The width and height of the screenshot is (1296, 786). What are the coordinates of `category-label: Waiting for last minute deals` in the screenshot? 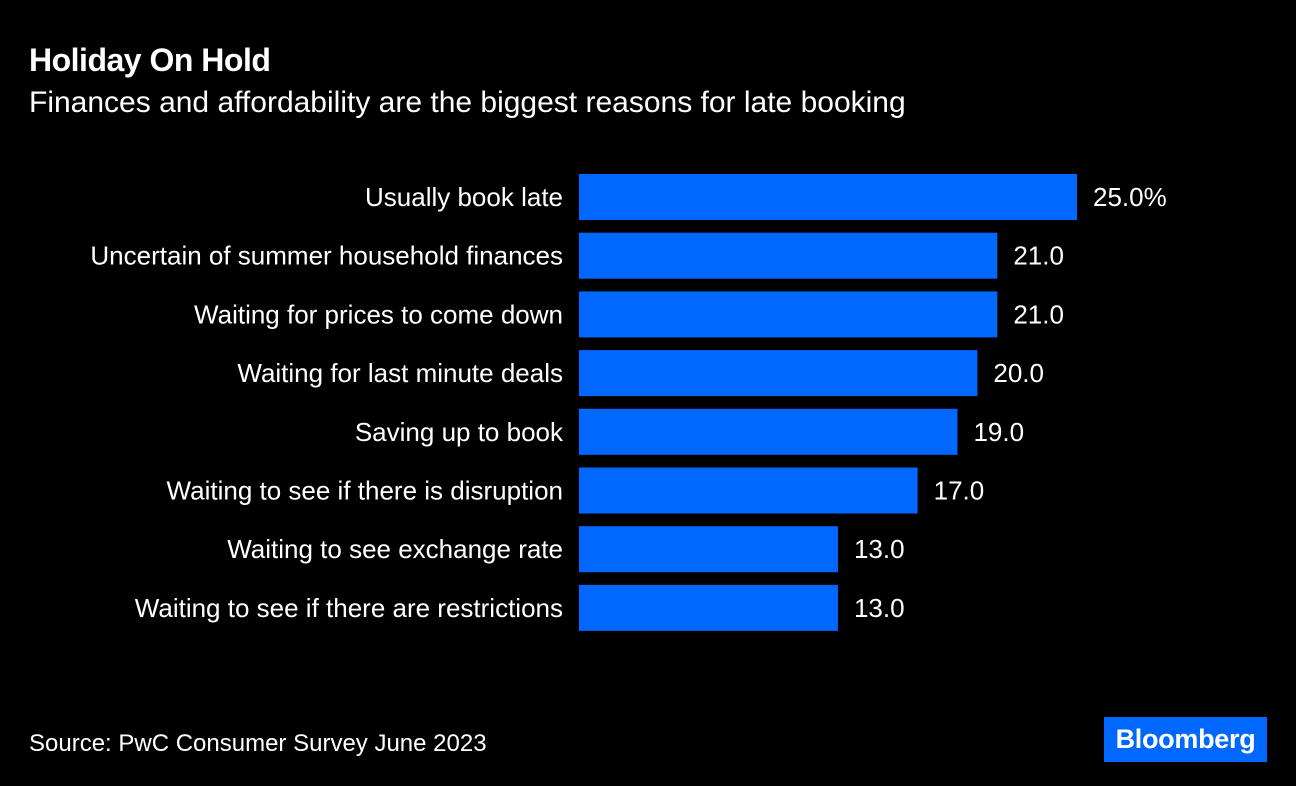 It's located at (400, 373).